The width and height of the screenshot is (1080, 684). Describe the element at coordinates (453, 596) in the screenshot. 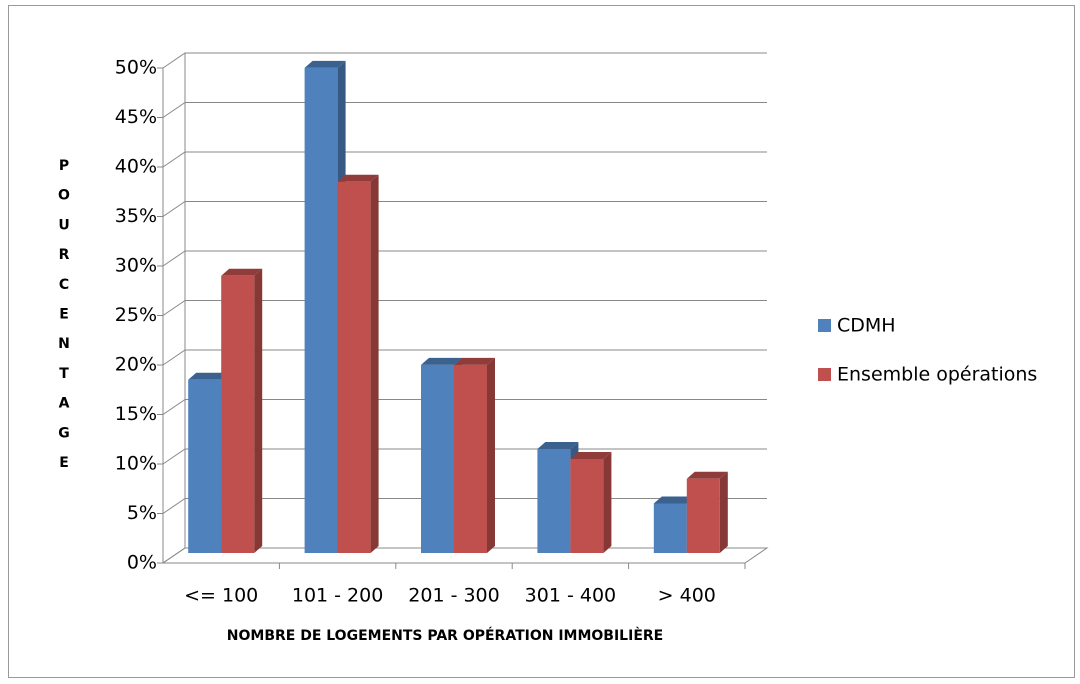

I see `x-tick-label: 201 - 300` at that location.